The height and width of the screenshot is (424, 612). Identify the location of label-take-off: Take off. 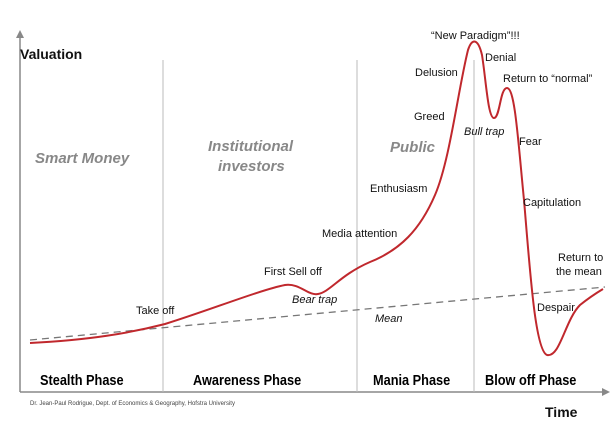
(155, 311).